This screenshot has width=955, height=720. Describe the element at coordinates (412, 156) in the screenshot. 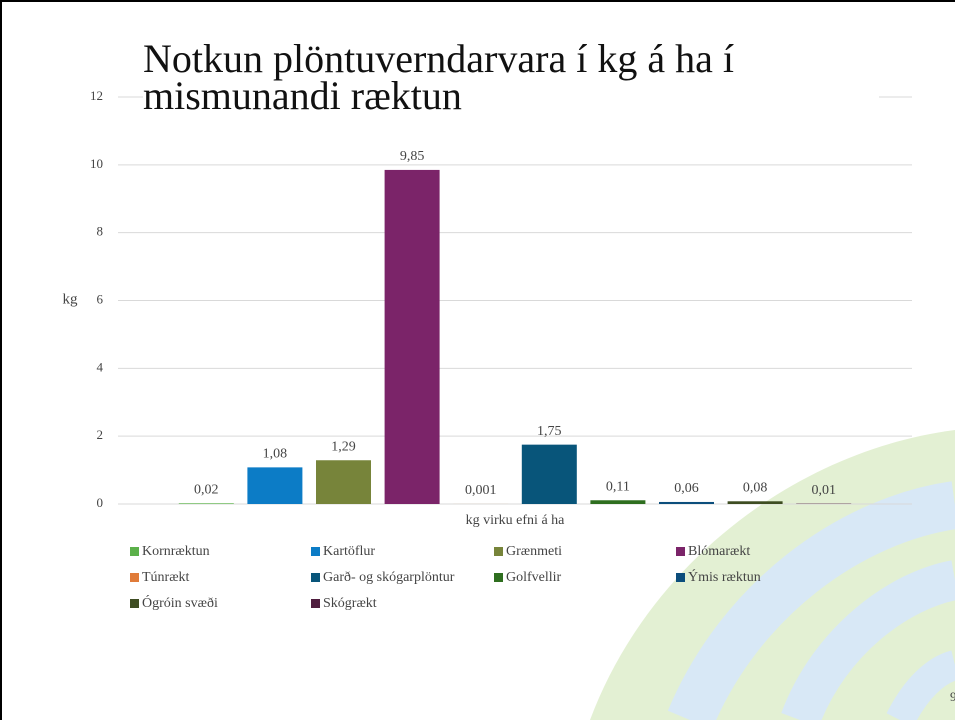

I see `data-label: 9,85` at that location.